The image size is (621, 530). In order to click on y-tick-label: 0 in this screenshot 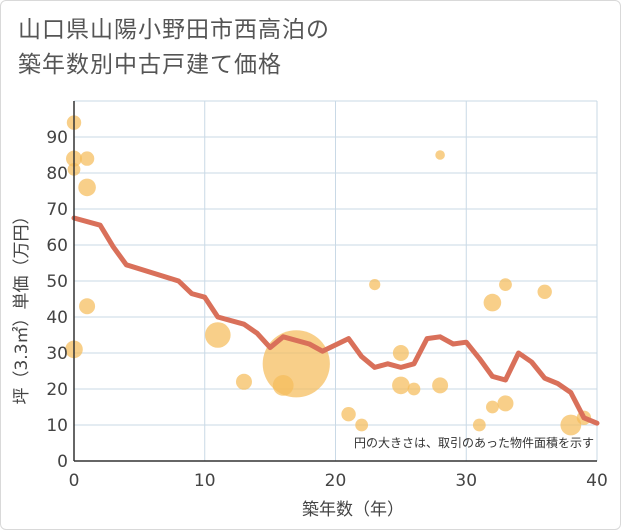, I will do `click(62, 462)`.